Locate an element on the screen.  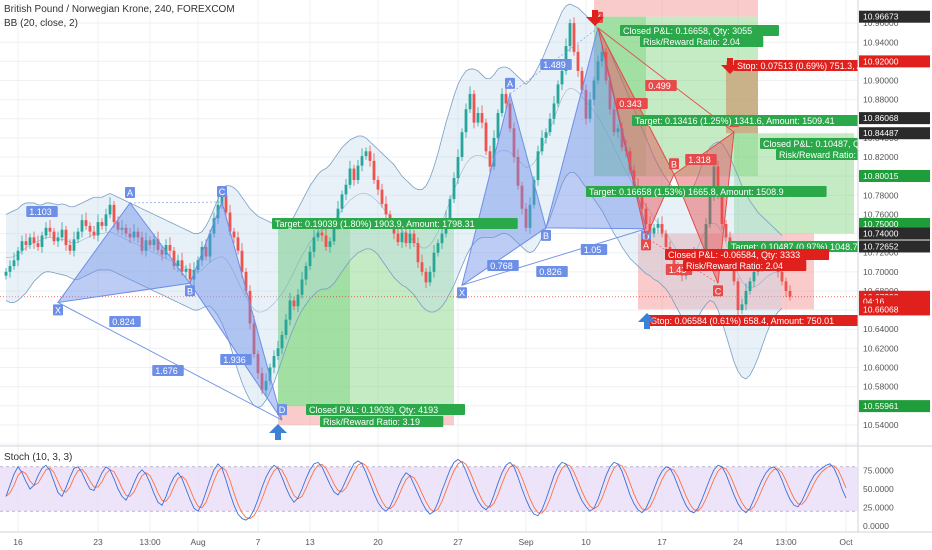
ratio-mid-1-box is located at coordinates (556, 64).